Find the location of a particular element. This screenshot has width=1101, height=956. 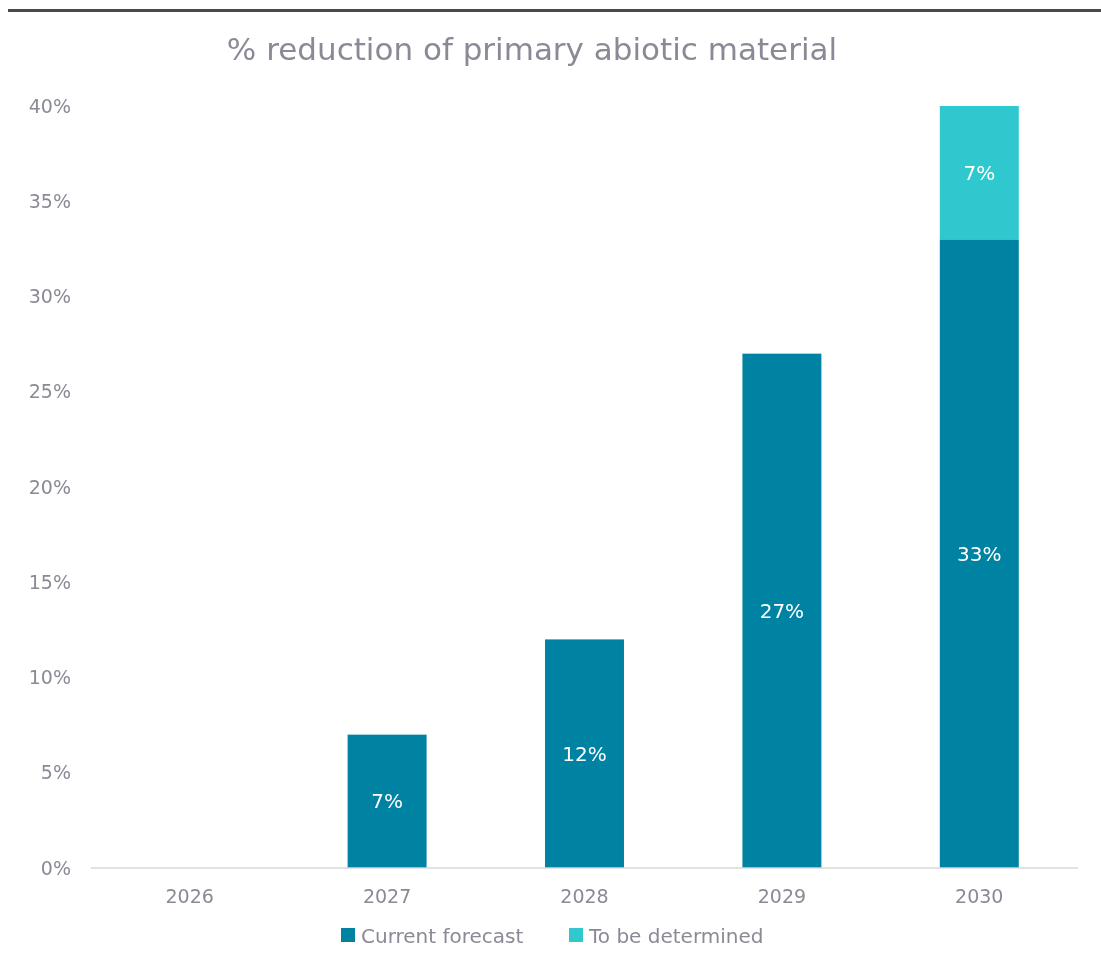

y-tick-label: 5% is located at coordinates (55, 772).